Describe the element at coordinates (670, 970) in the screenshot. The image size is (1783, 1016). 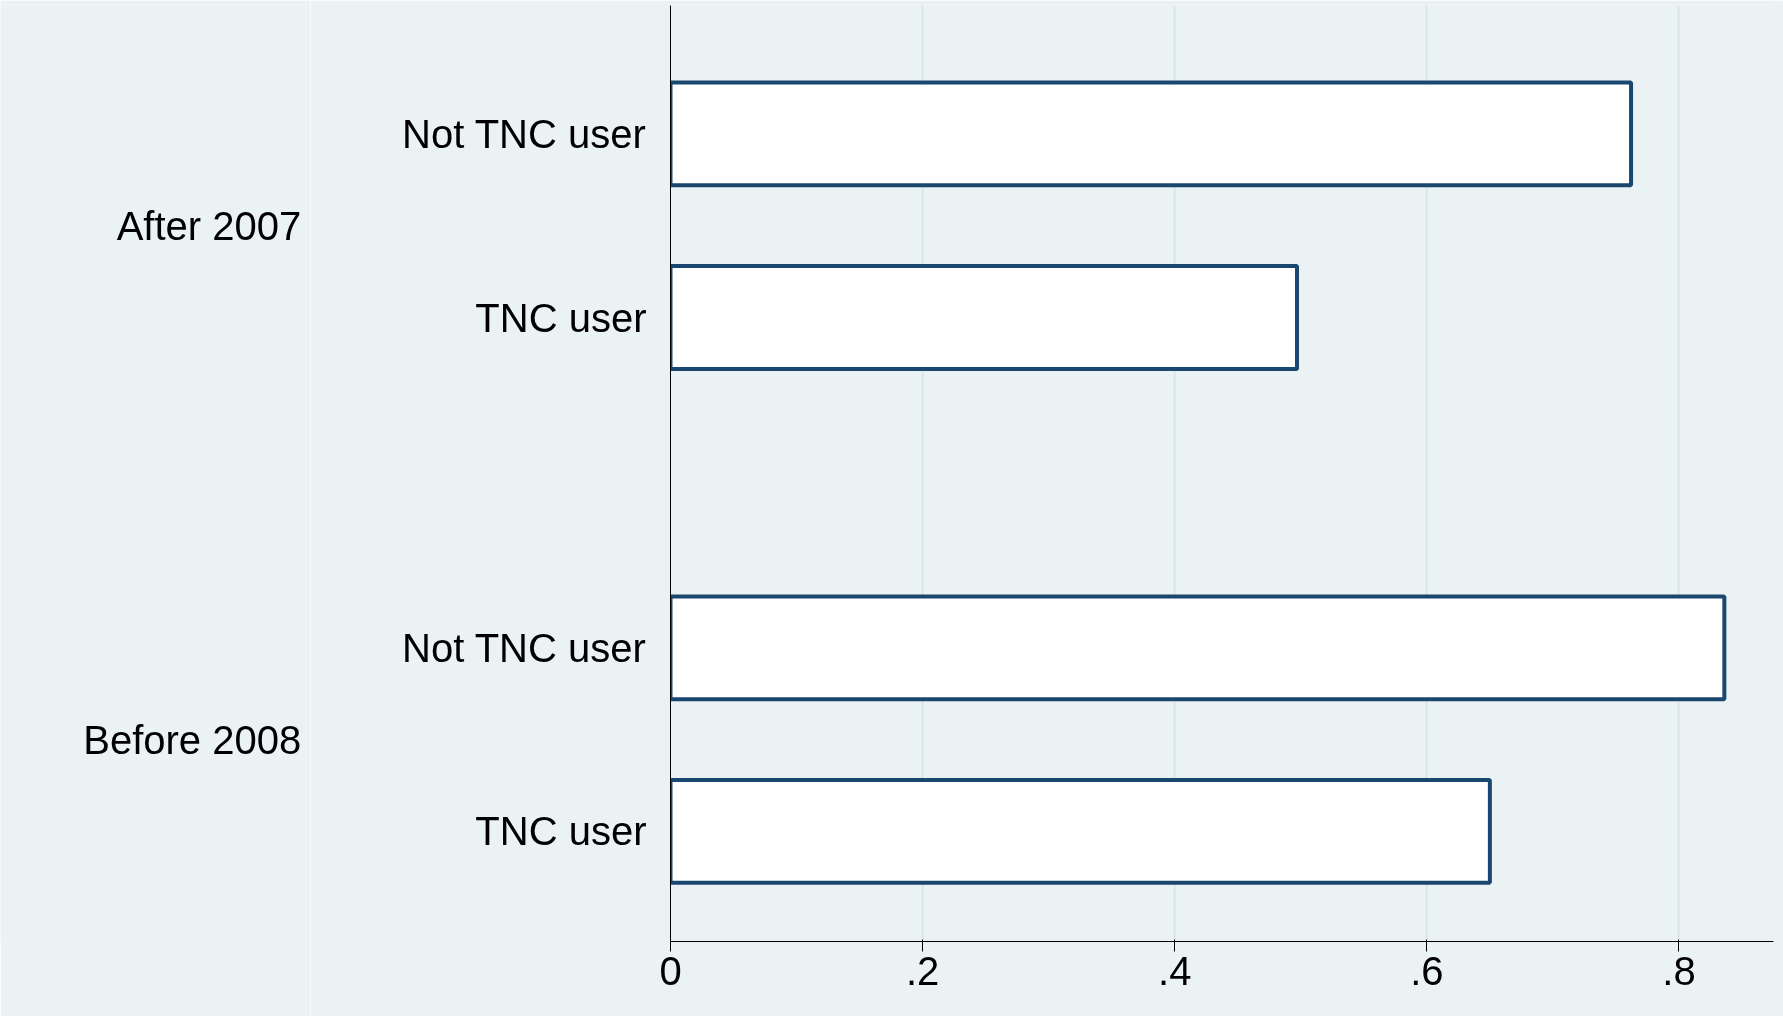
I see `x-tick-label: 0` at that location.